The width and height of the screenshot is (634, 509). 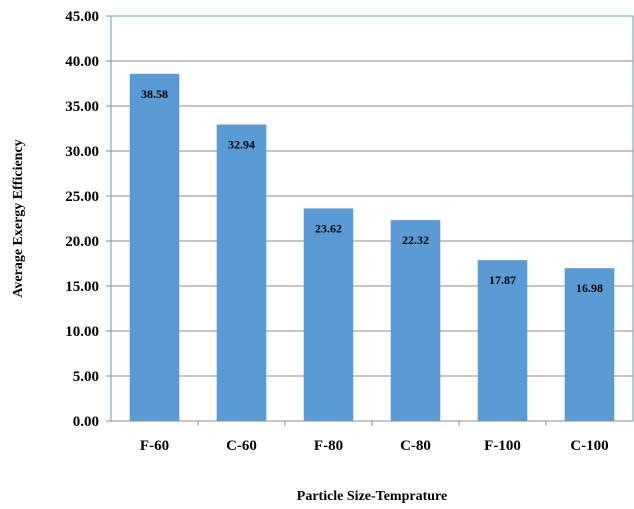 What do you see at coordinates (82, 107) in the screenshot?
I see `y-tick-label: 35.00` at bounding box center [82, 107].